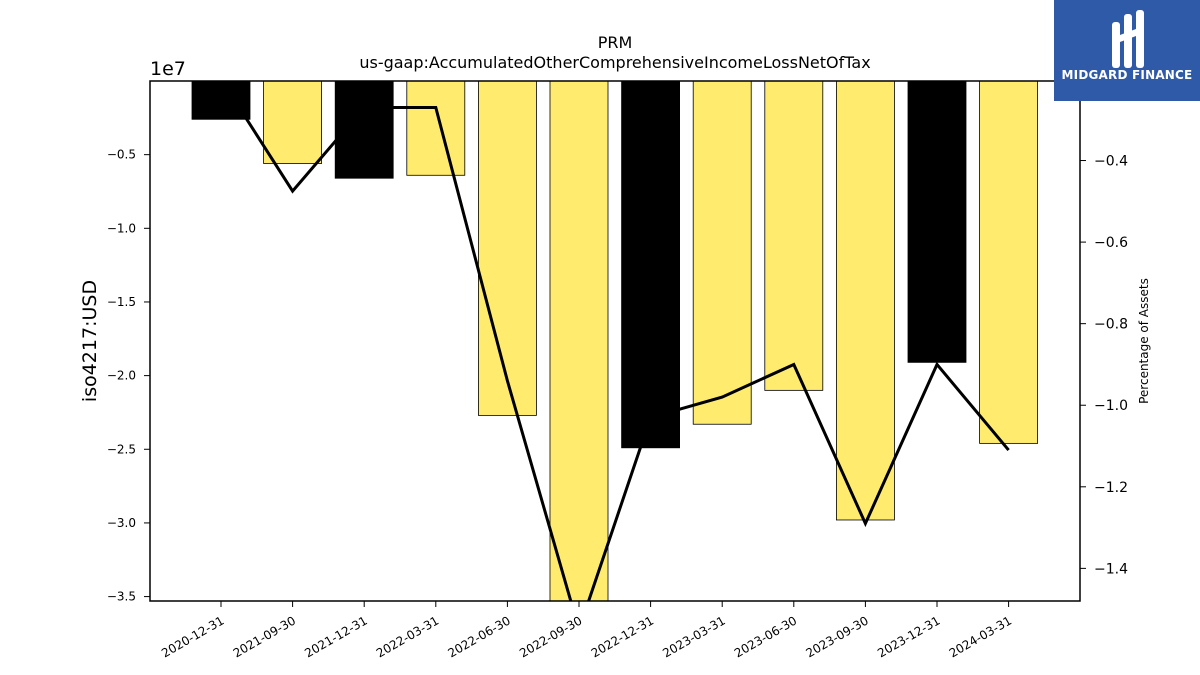  Describe the element at coordinates (121, 155) in the screenshot. I see `y-tick-label: −0.5` at that location.